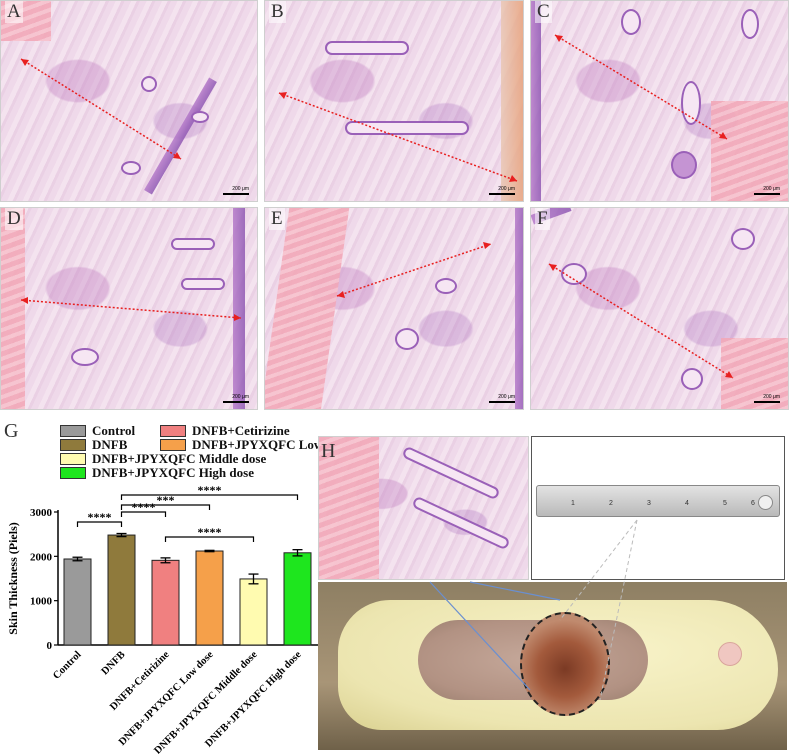 The height and width of the screenshot is (754, 789). I want to click on legend-item: DNFB, so click(93, 445).